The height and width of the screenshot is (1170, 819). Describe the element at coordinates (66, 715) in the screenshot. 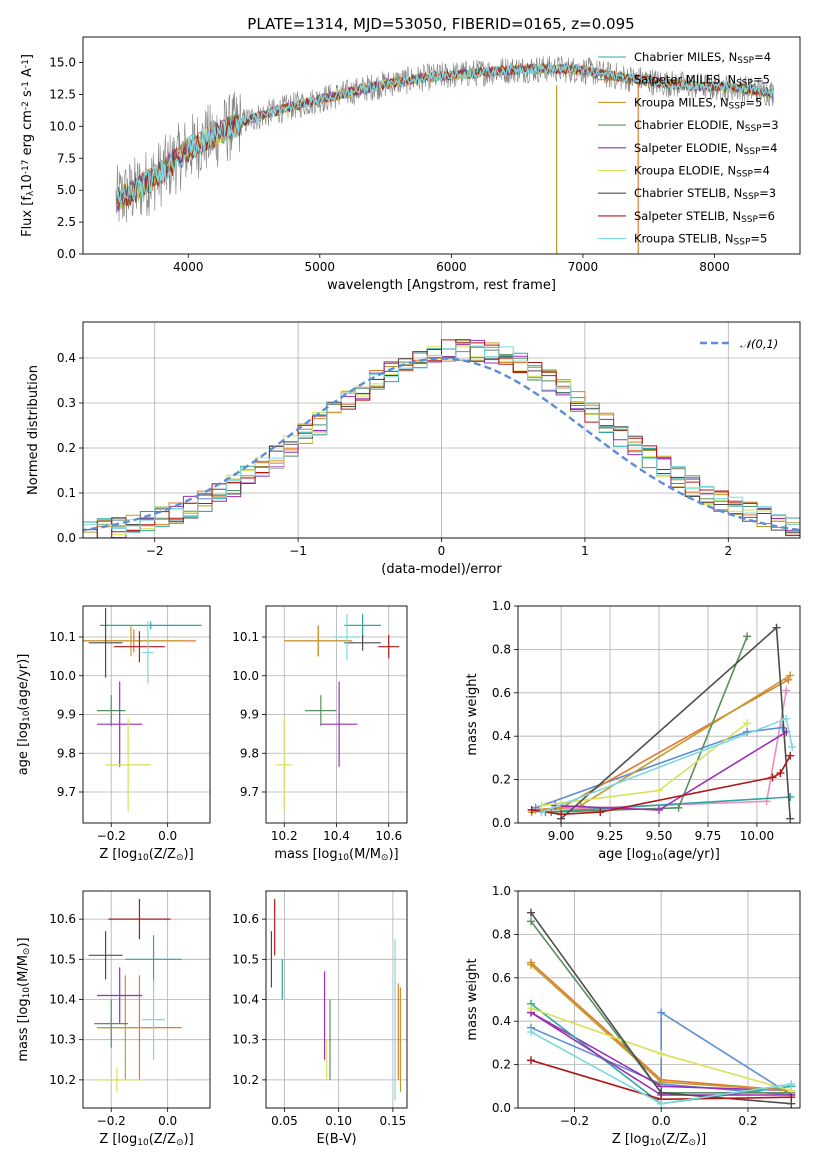

I see `y-tick-label: 9.9` at that location.